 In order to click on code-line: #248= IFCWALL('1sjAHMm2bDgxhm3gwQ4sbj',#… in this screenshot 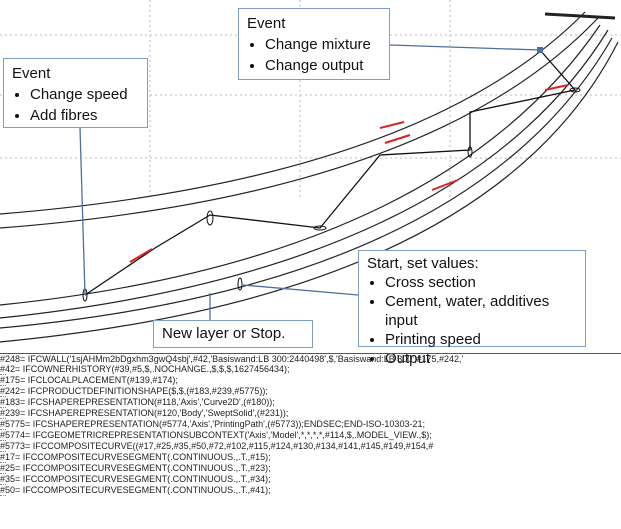, I will do `click(232, 359)`.